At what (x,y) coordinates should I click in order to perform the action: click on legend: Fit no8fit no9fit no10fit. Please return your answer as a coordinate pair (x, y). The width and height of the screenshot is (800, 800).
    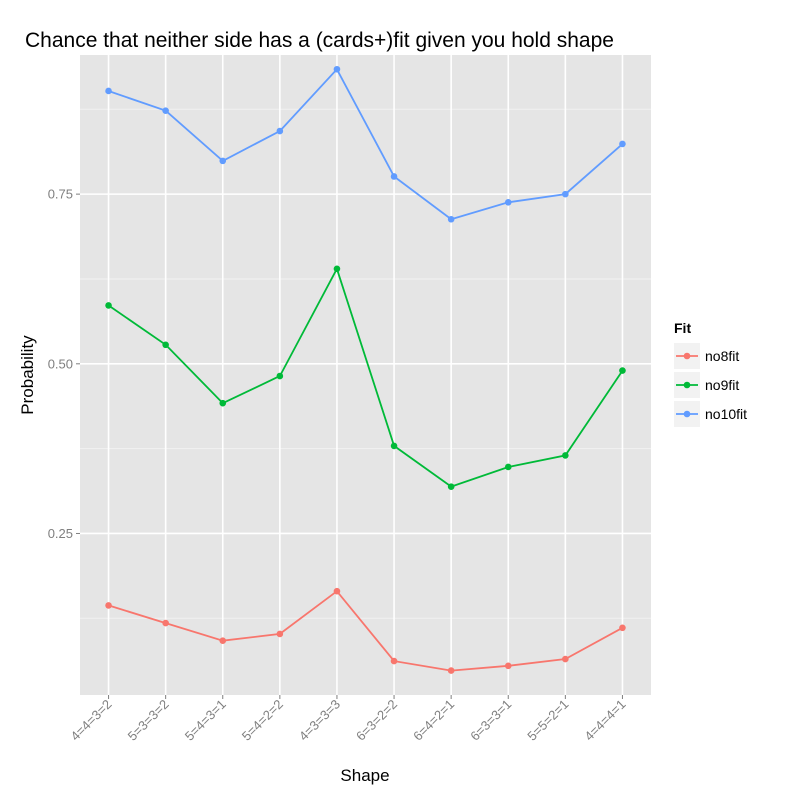
    Looking at the image, I should click on (710, 373).